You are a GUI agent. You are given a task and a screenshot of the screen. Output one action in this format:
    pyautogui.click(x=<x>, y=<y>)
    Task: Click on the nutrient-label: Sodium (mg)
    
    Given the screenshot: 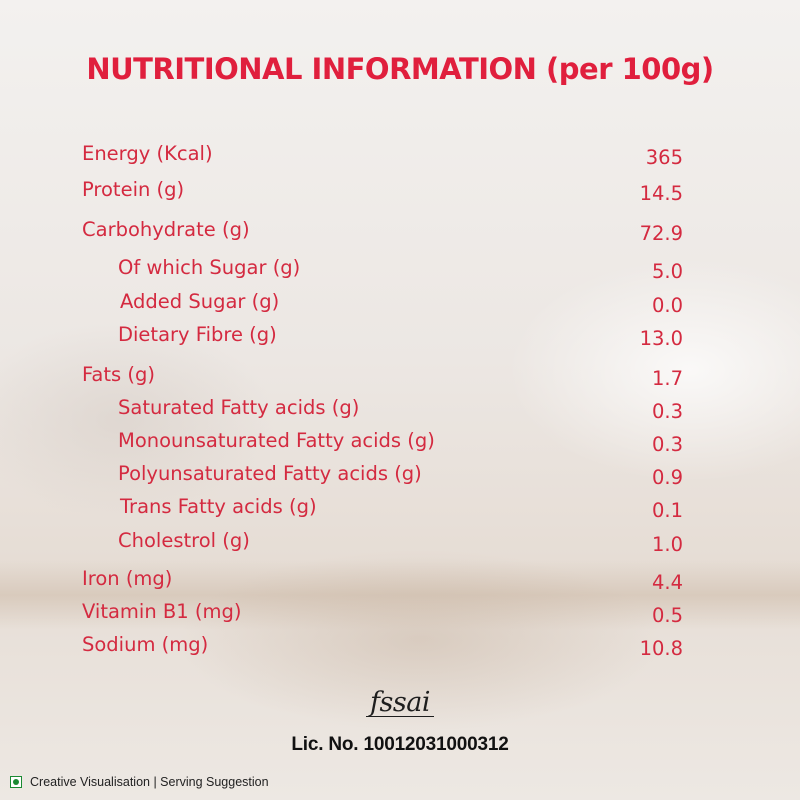 What is the action you would take?
    pyautogui.click(x=145, y=644)
    